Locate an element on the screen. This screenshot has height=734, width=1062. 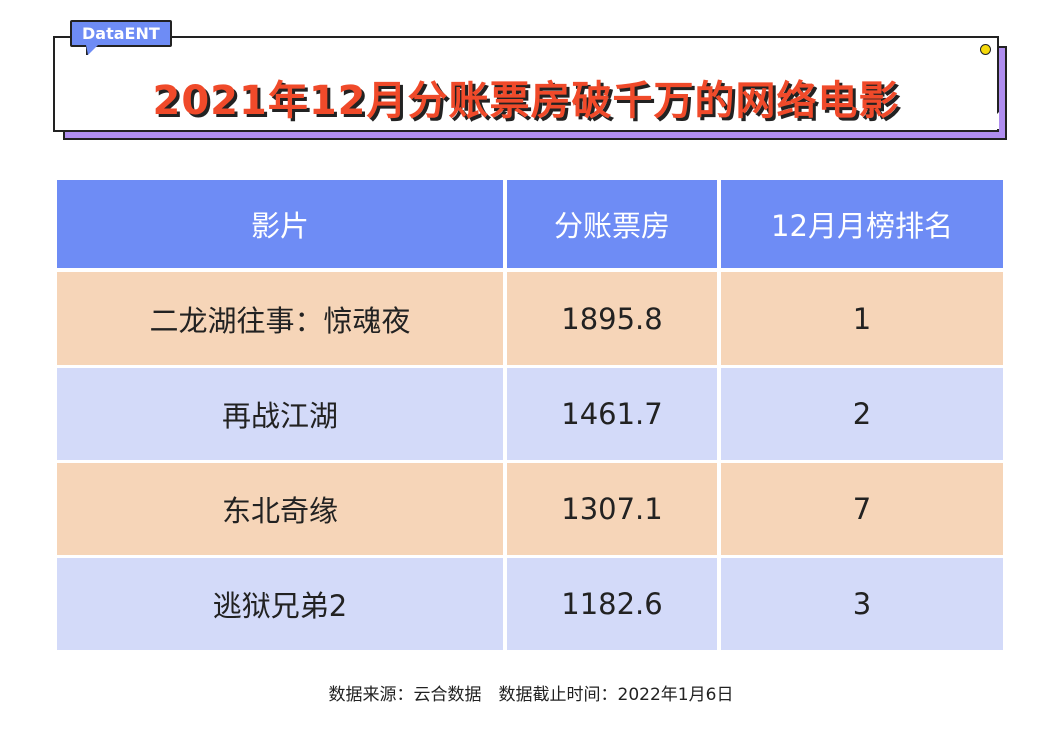
brand-badge: DataENT is located at coordinates (121, 37).